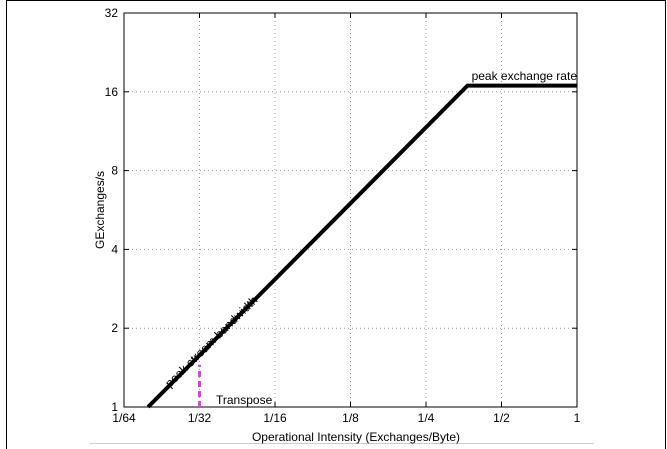  What do you see at coordinates (114, 249) in the screenshot?
I see `y-tick-label: 4` at bounding box center [114, 249].